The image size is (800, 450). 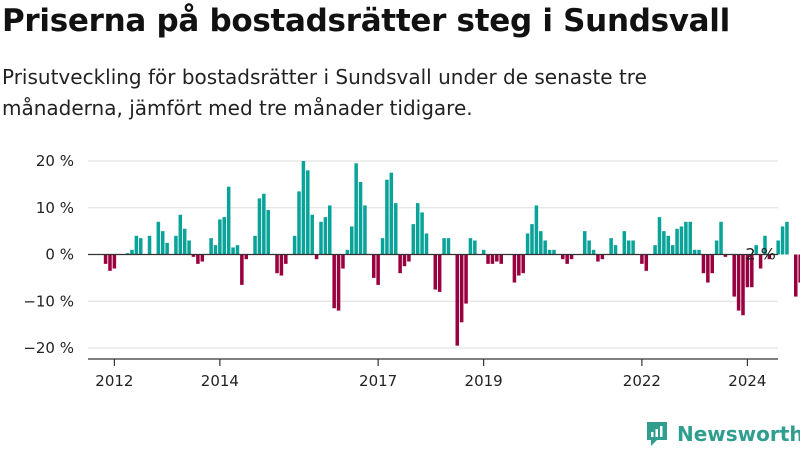 I want to click on y-tick-label: 20 %, so click(x=55, y=161).